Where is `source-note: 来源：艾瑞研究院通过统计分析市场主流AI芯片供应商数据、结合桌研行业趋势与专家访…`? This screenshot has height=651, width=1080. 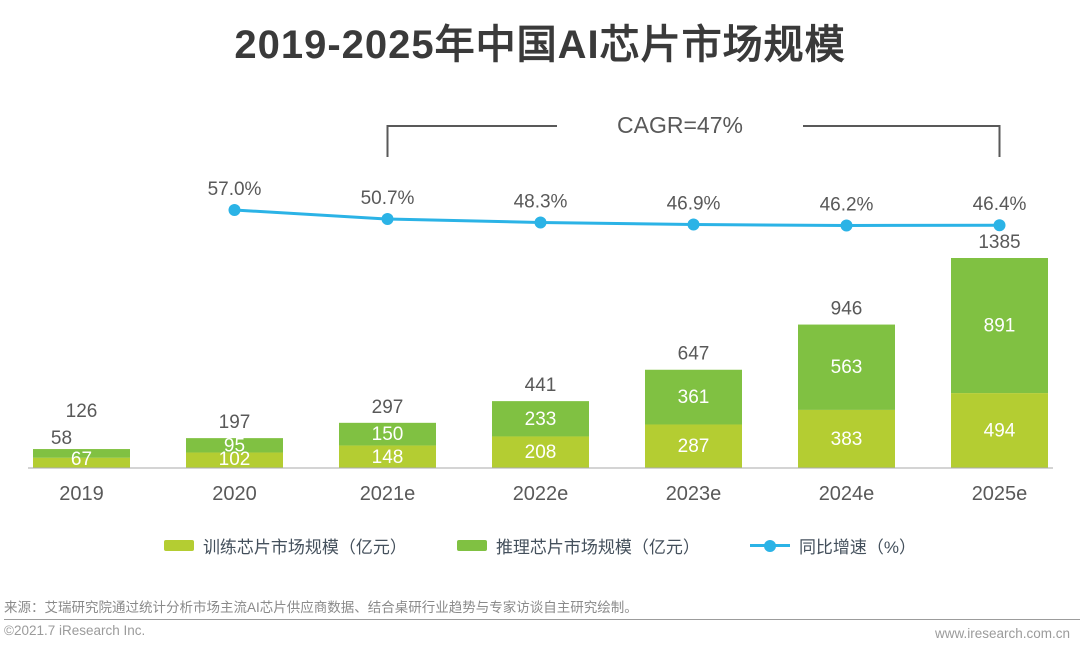 source-note: 来源：艾瑞研究院通过统计分析市场主流AI芯片供应商数据、结合桌研行业趋势与专家访… is located at coordinates (321, 607).